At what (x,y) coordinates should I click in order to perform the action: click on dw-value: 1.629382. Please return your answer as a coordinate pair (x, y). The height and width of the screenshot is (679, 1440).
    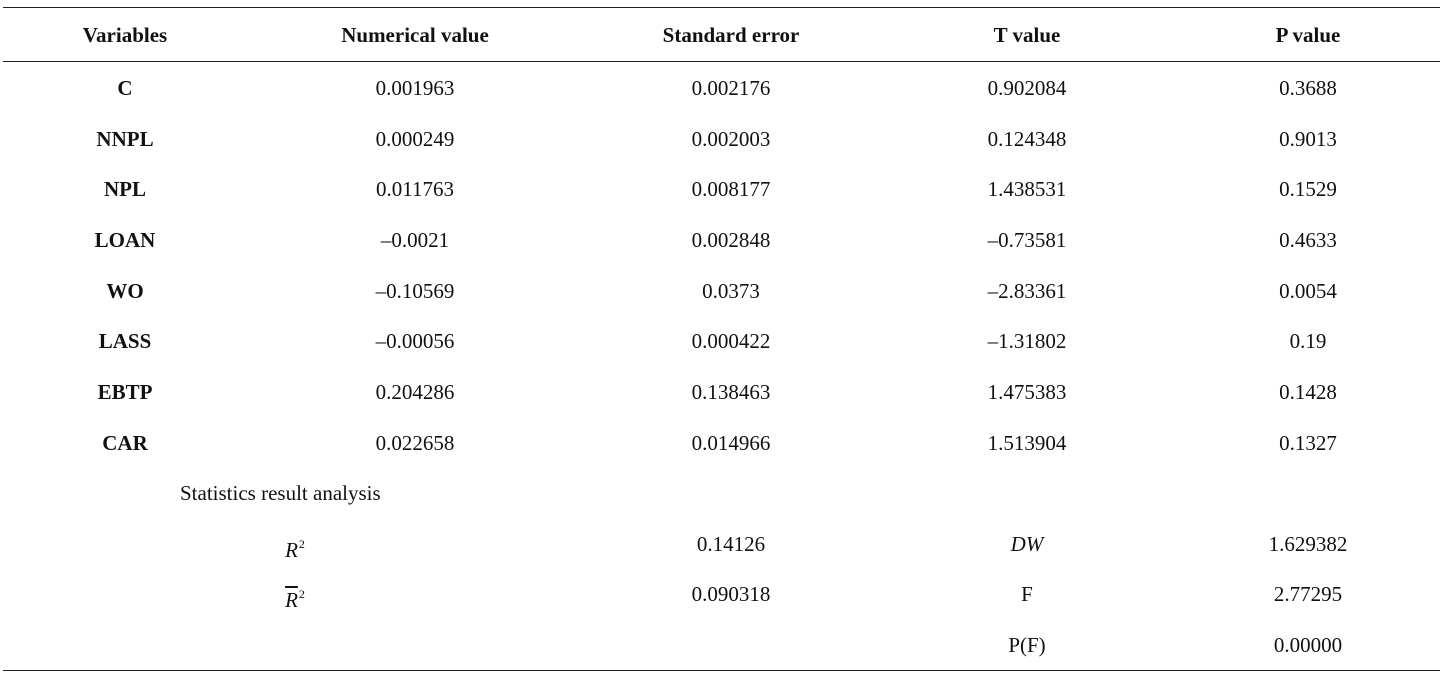
    Looking at the image, I should click on (1308, 544).